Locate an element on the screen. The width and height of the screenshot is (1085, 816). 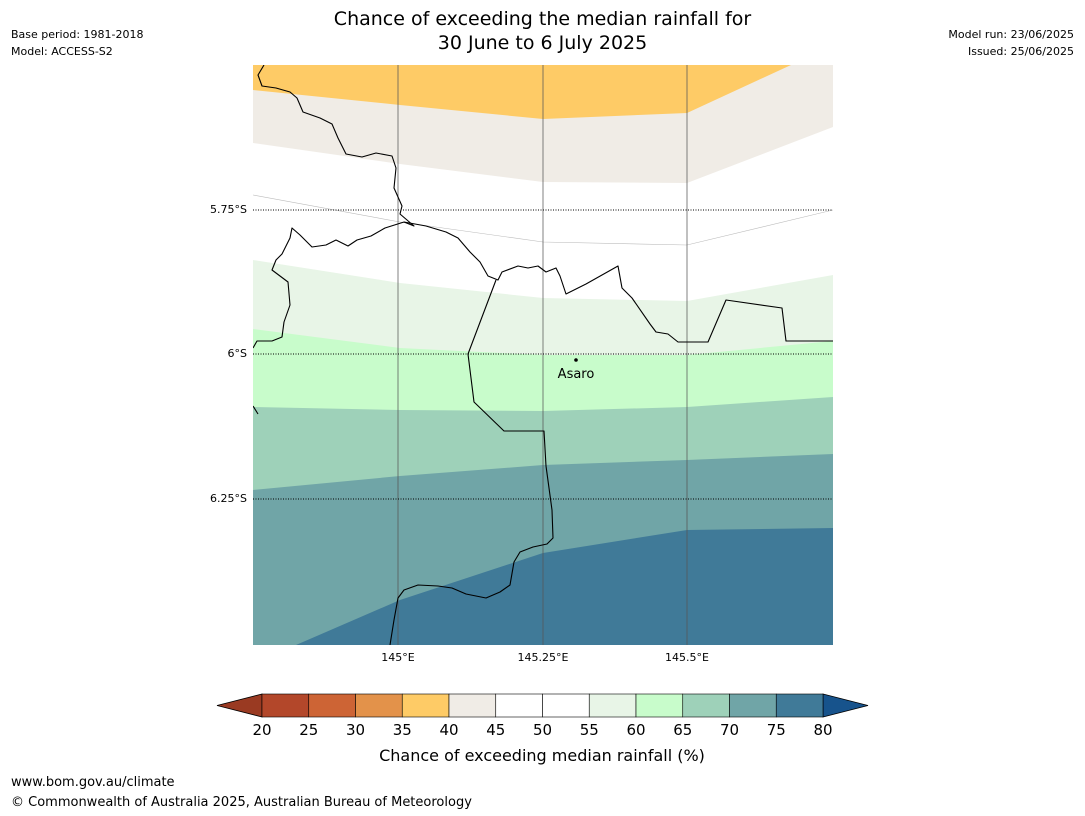
asaro-marker is located at coordinates (576, 360).